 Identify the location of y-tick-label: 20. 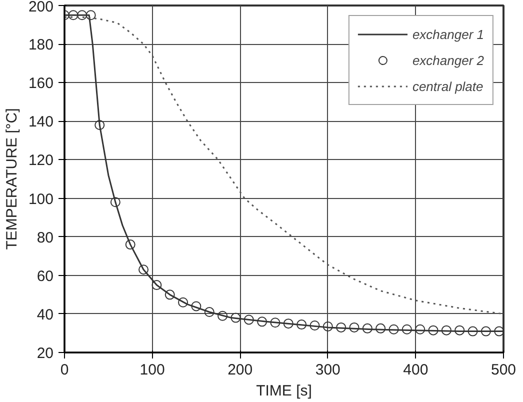
(45, 353).